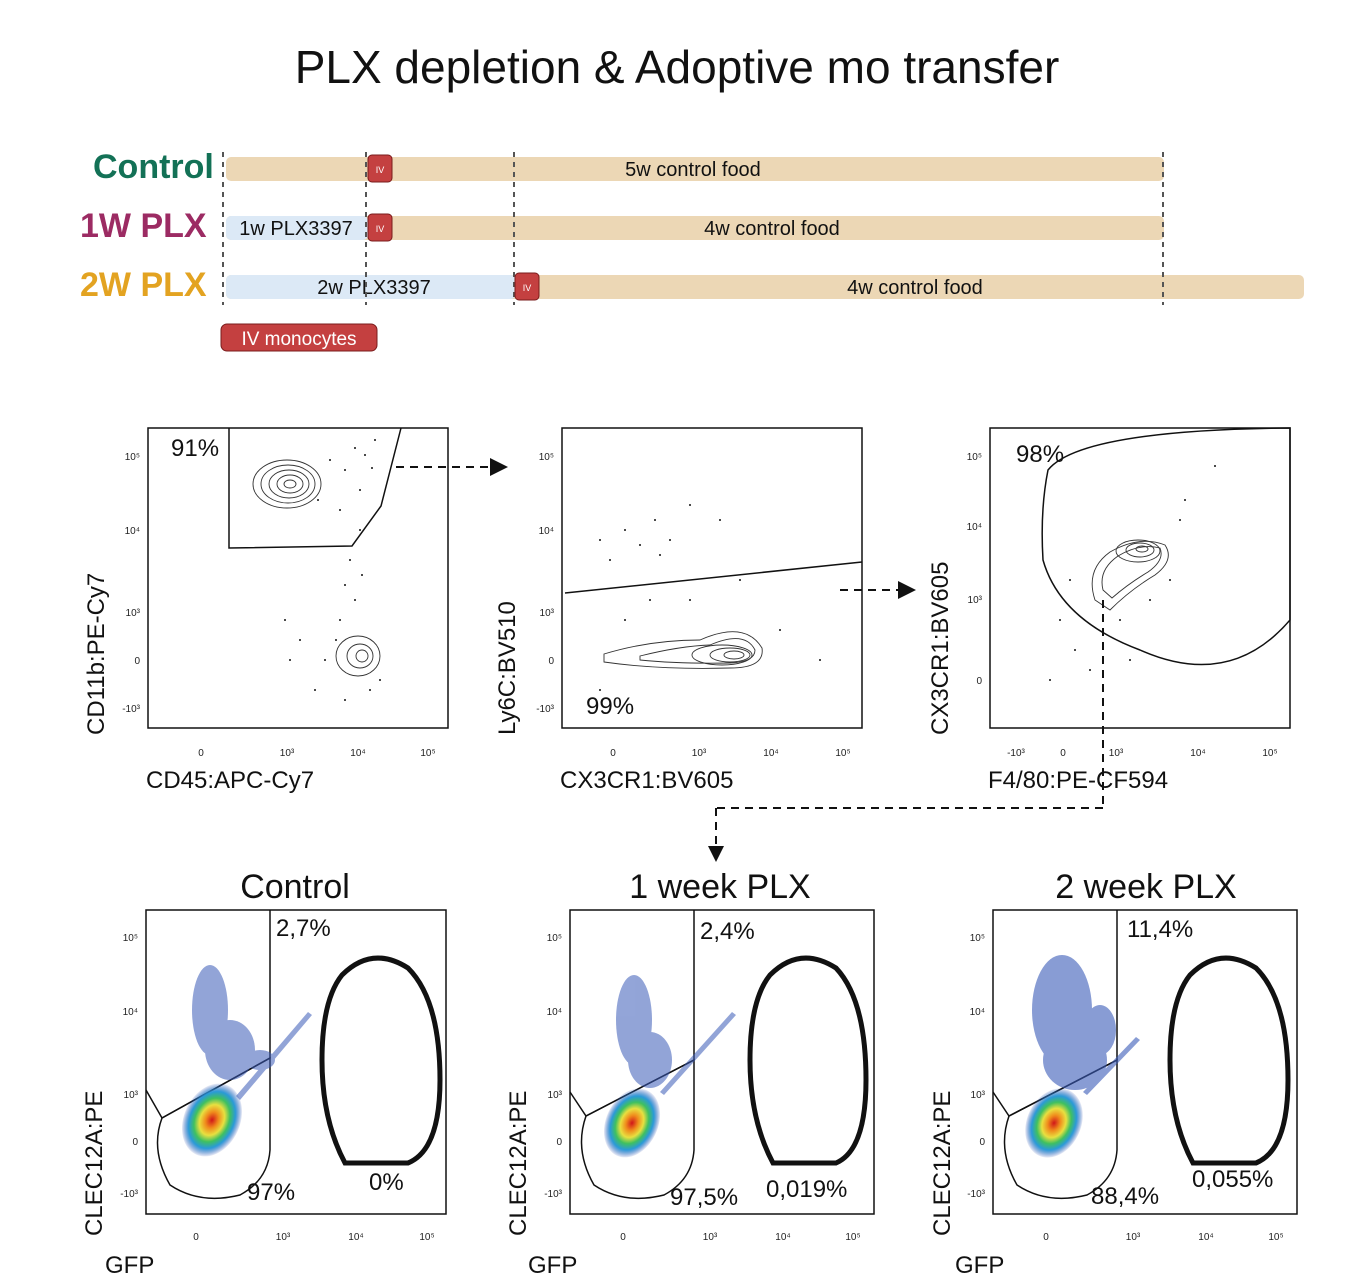  What do you see at coordinates (940, 648) in the screenshot?
I see `y-axis-label: CX3CR1:BV605` at bounding box center [940, 648].